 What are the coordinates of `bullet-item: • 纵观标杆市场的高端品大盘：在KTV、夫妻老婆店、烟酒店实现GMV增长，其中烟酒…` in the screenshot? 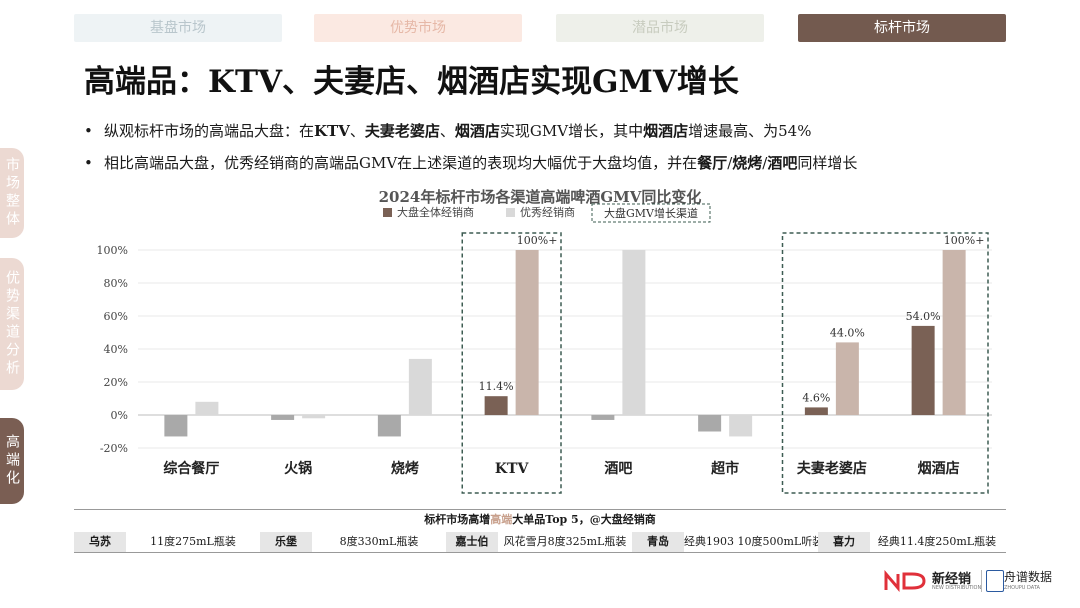 It's located at (570, 131).